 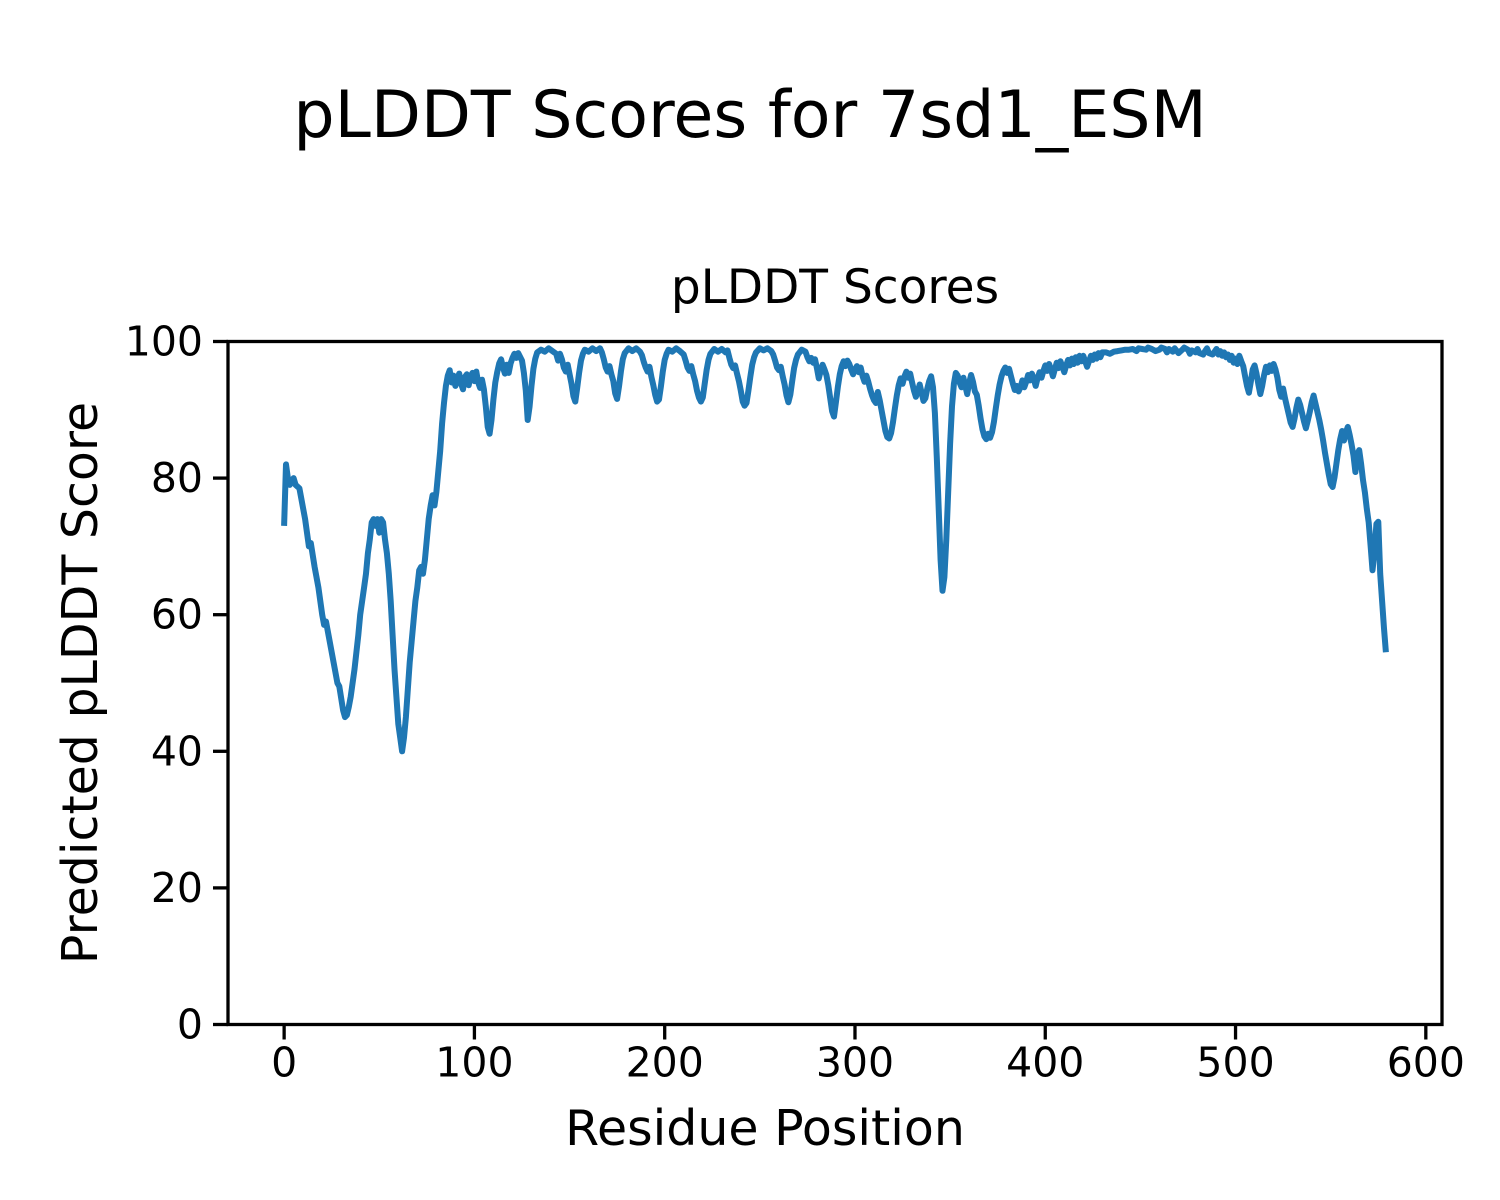 What do you see at coordinates (177, 888) in the screenshot?
I see `y-tick-label: 20` at bounding box center [177, 888].